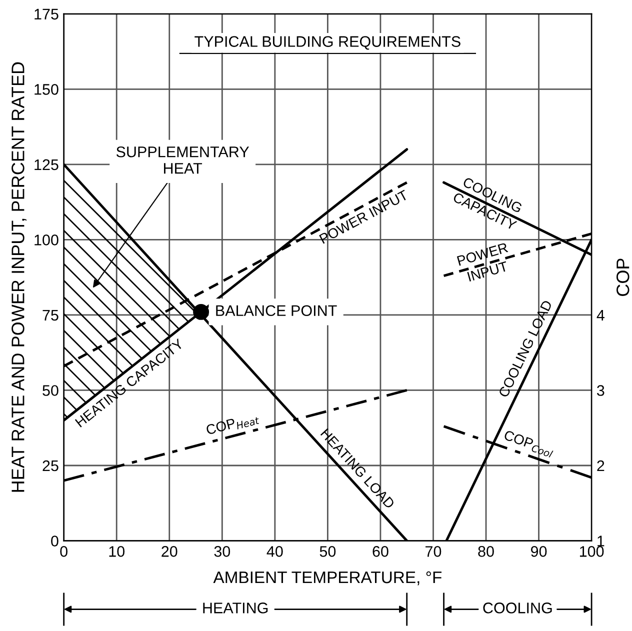  What do you see at coordinates (233, 425) in the screenshot?
I see `text: COP$_{Heat}$` at bounding box center [233, 425].